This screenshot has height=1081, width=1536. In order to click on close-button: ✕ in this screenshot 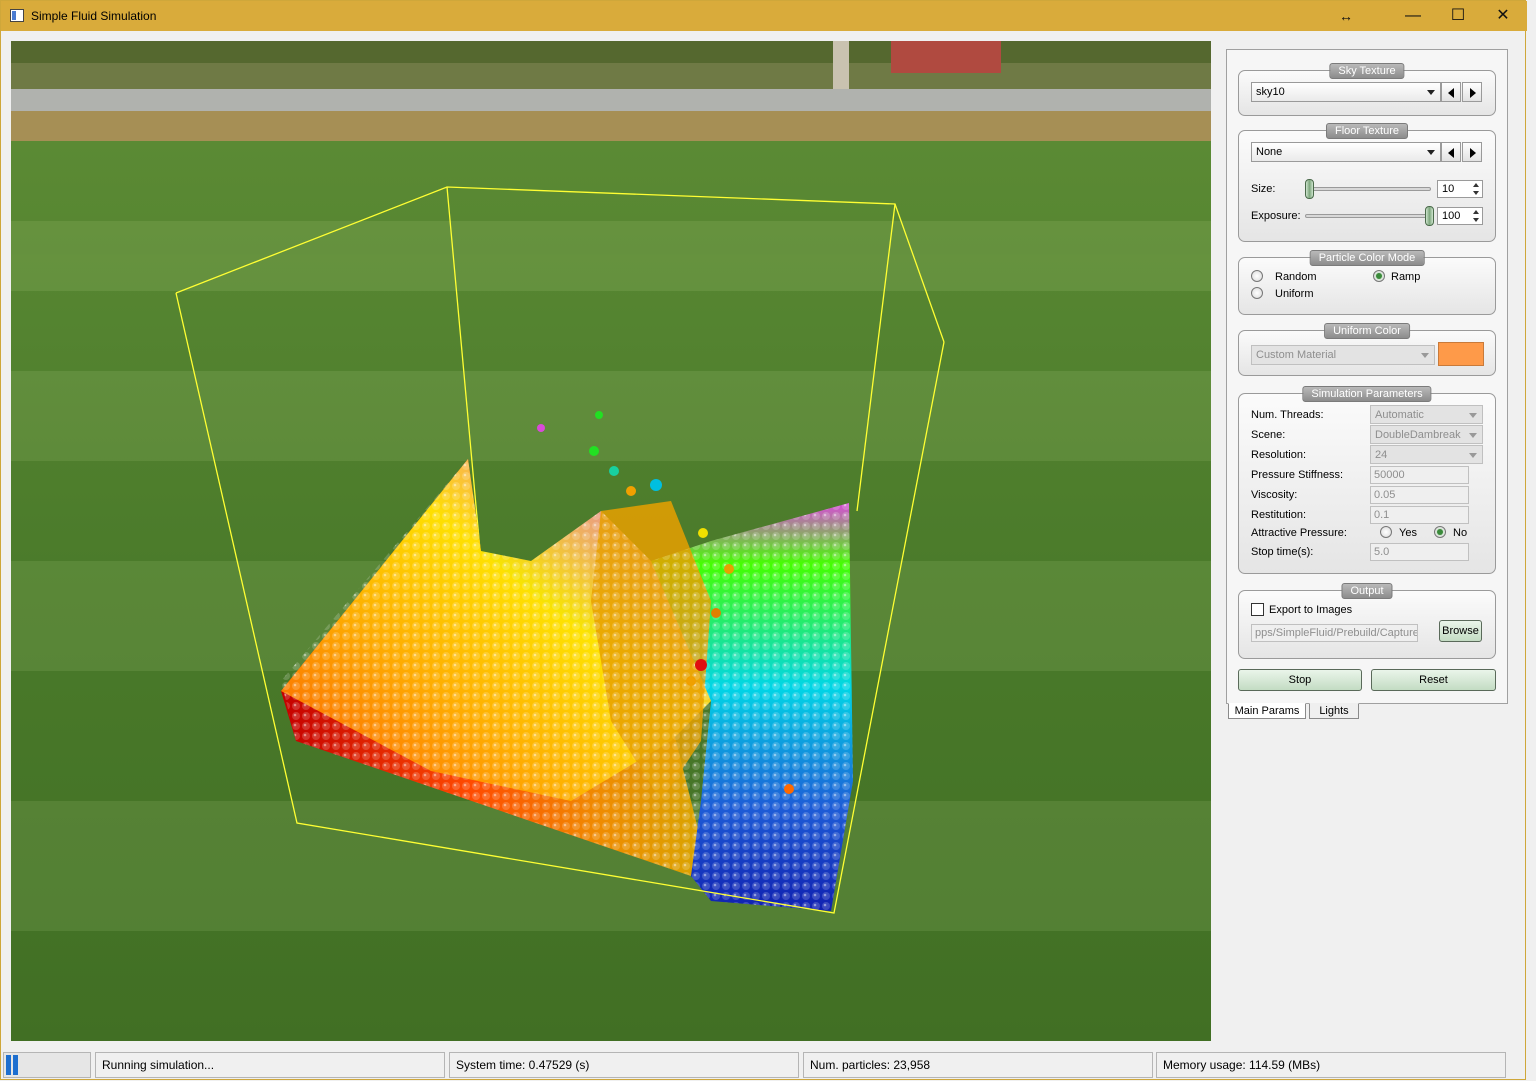, I will do `click(1503, 15)`.